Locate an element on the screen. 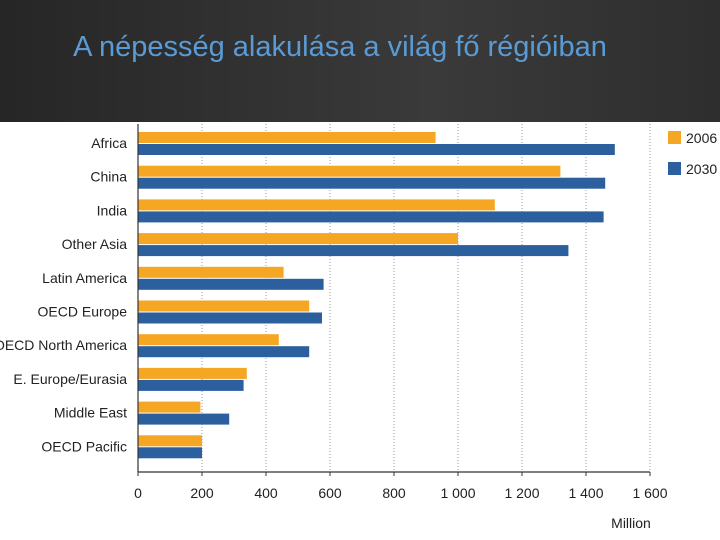  x-tick-label: 800 is located at coordinates (394, 493).